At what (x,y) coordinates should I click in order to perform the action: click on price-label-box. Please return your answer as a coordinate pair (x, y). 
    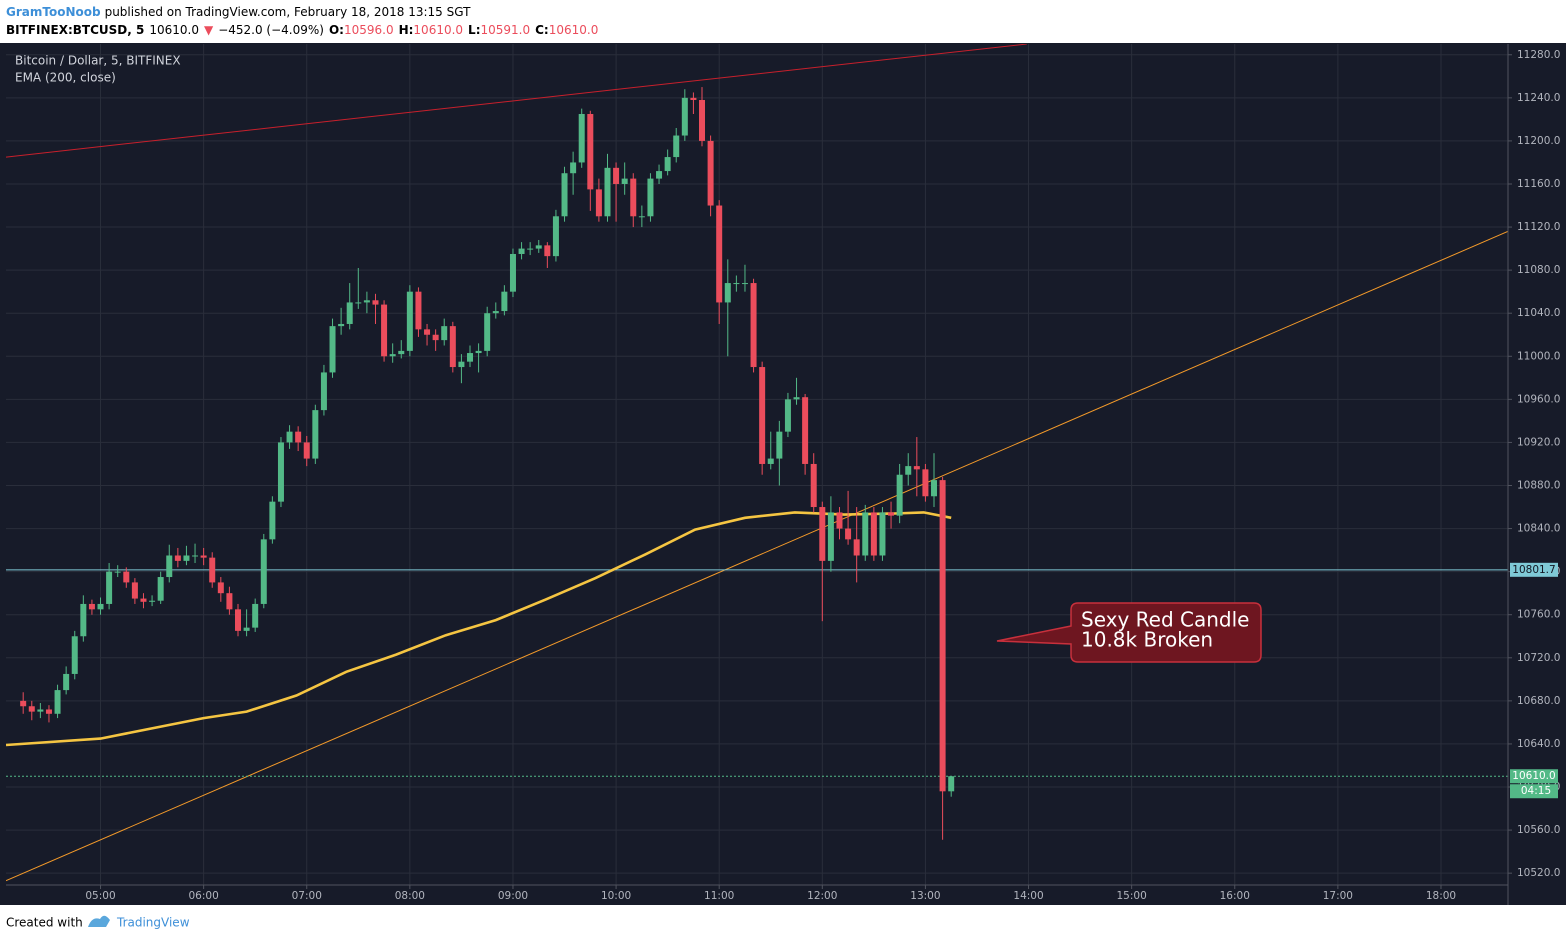
    Looking at the image, I should click on (1534, 776).